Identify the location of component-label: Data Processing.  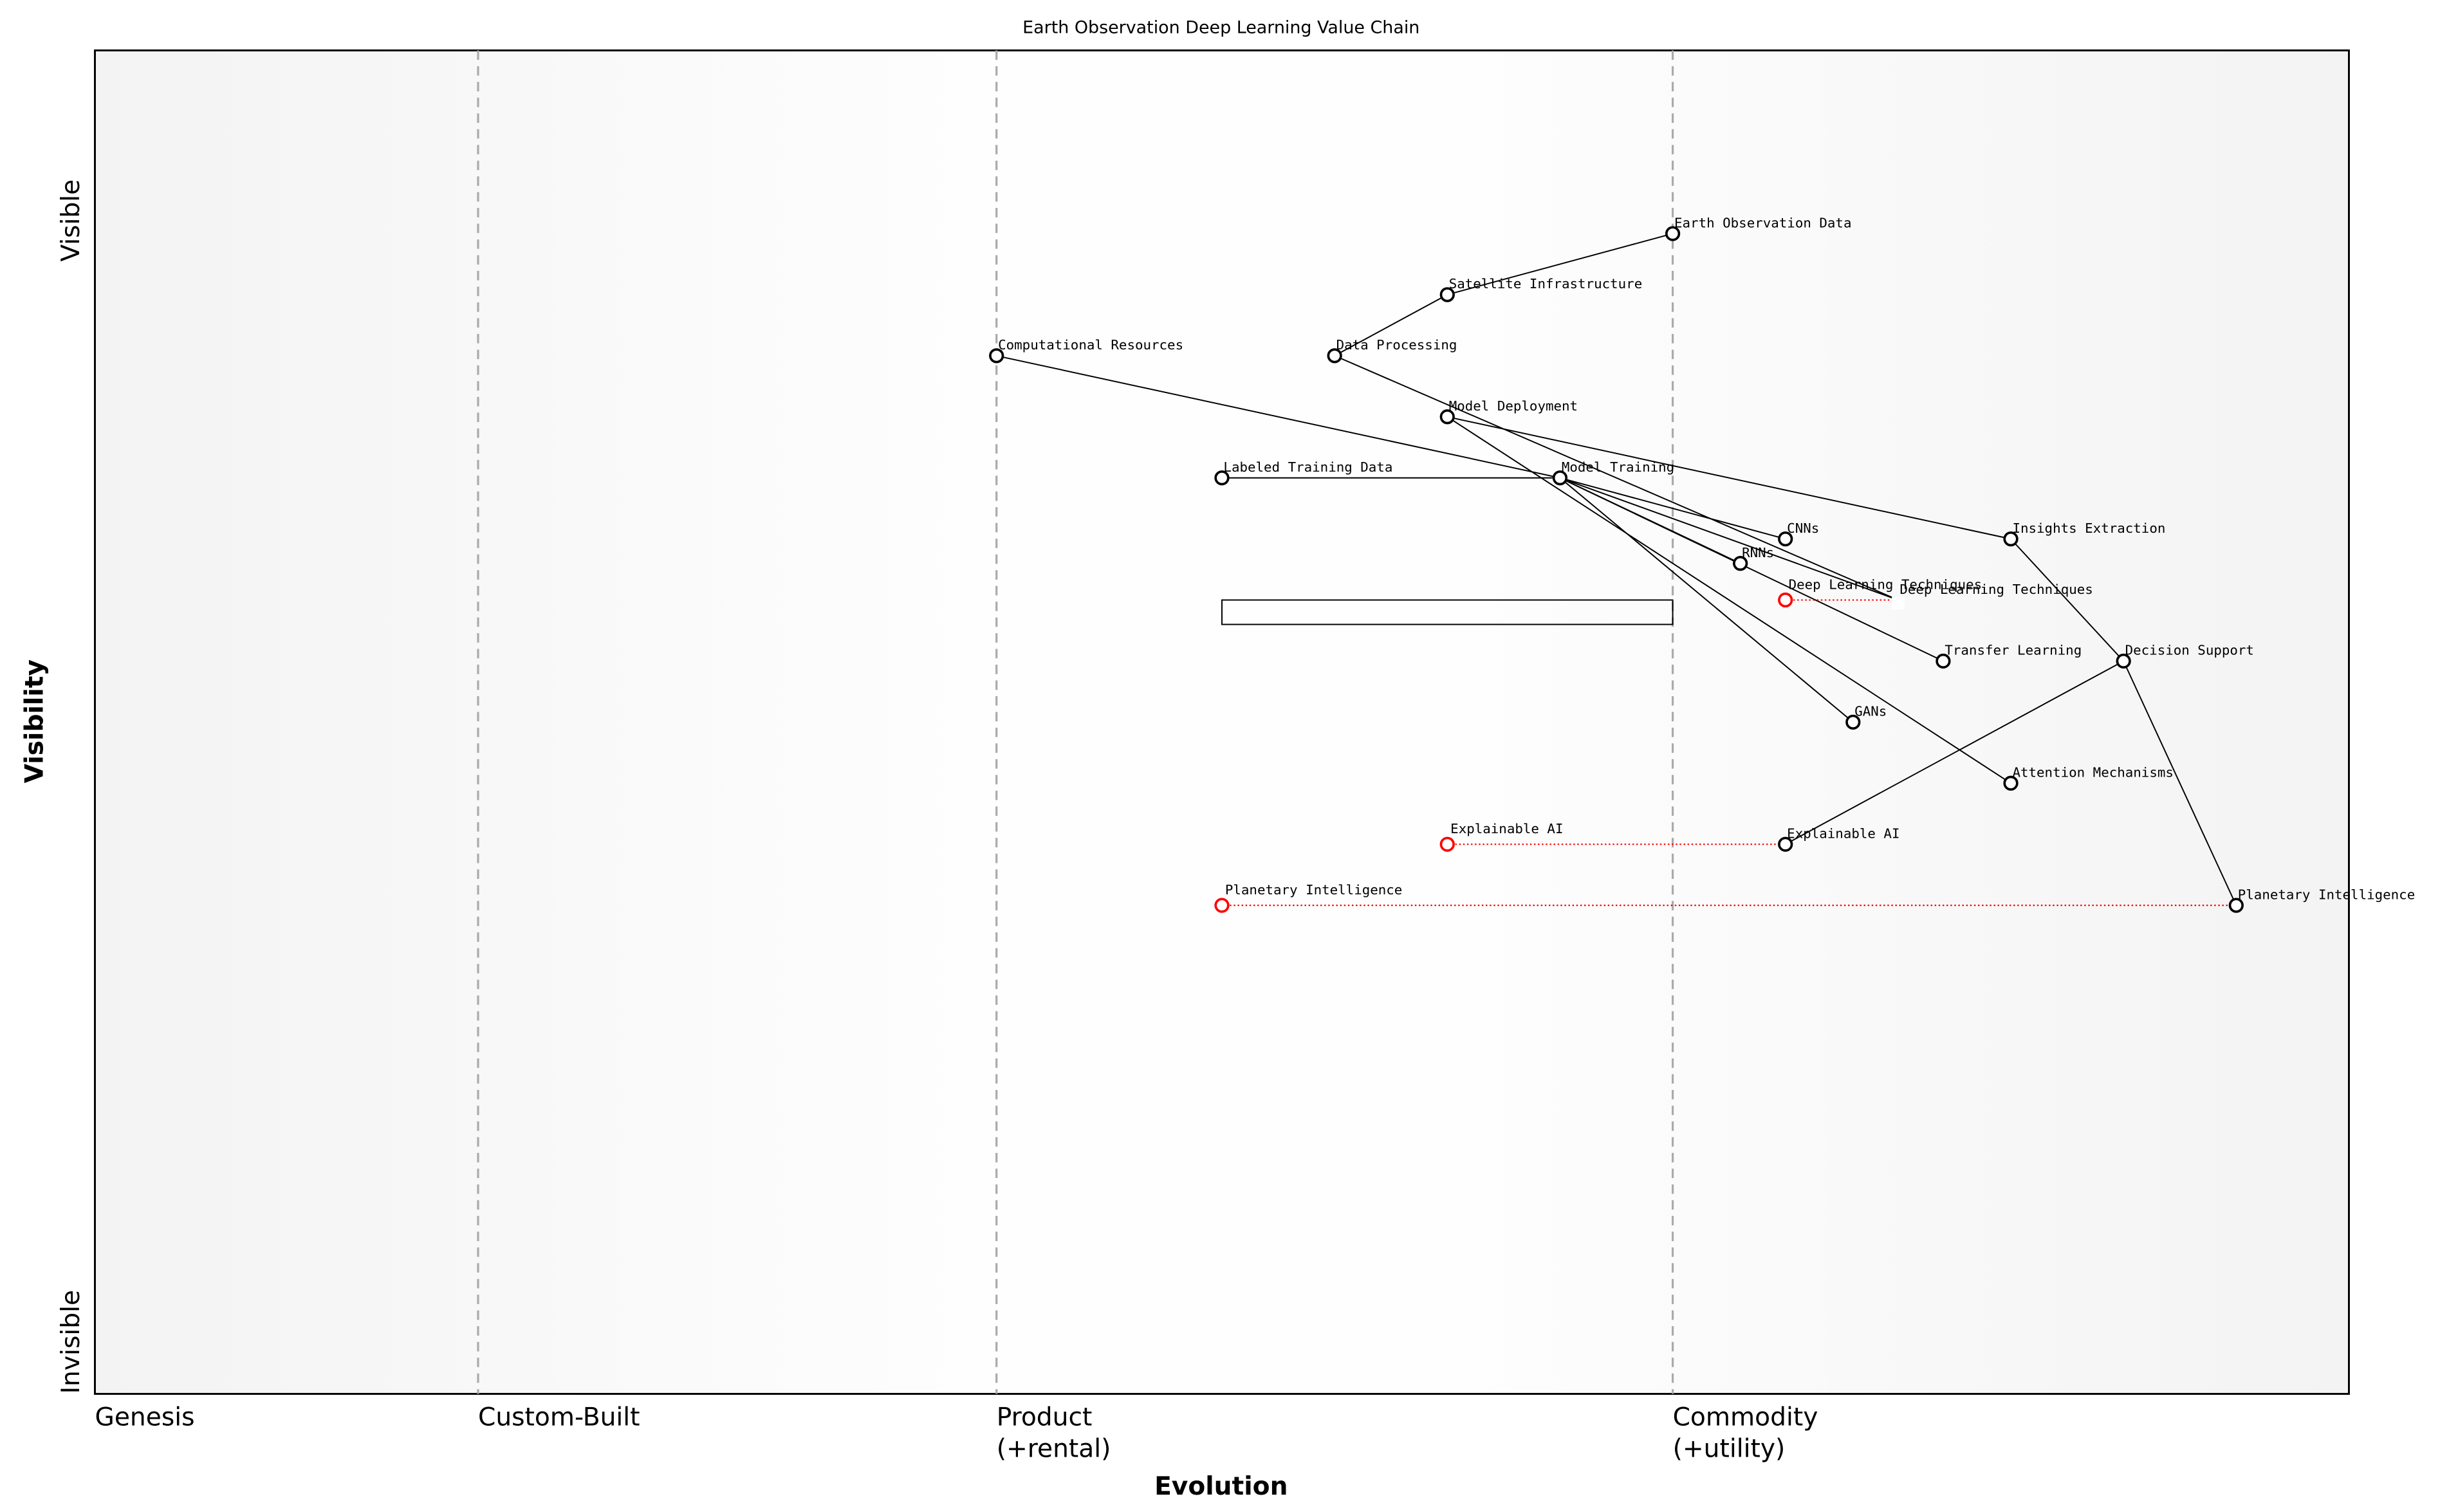
(1397, 345).